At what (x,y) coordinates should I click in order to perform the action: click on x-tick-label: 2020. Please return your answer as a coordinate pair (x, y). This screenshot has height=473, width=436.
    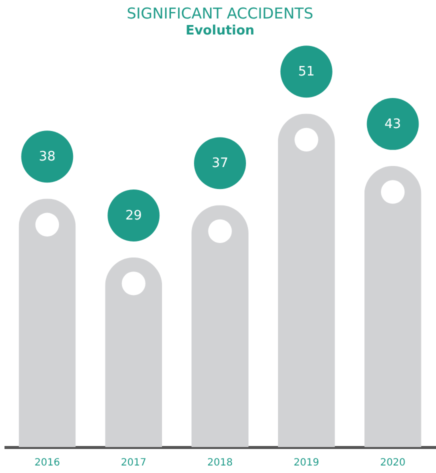
    Looking at the image, I should click on (393, 463).